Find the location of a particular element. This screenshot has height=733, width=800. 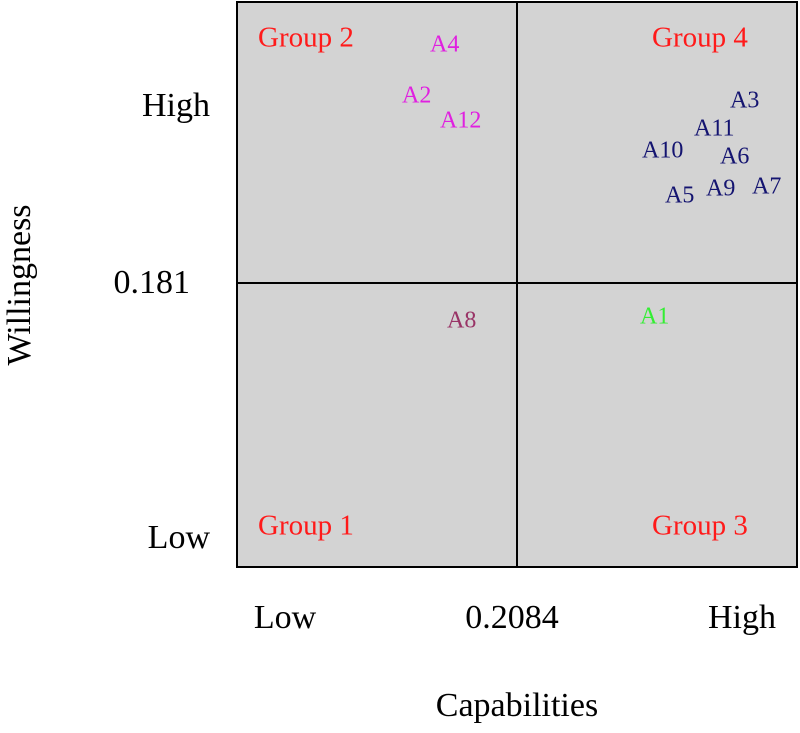

y-tick-label: 0.181 is located at coordinates (152, 282).